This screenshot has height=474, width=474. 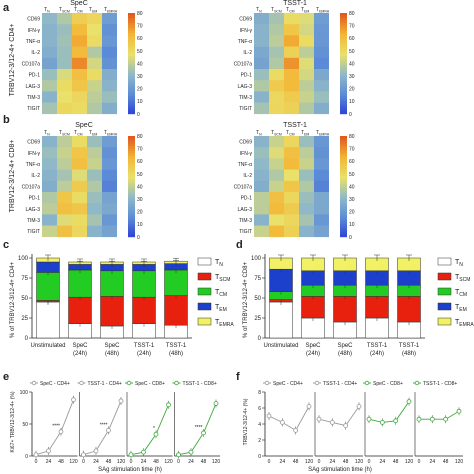 What do you see at coordinates (12, 176) in the screenshot?
I see `heatmap-b-ylabel: TRBV12-3/12-4+ CD8+` at bounding box center [12, 176].